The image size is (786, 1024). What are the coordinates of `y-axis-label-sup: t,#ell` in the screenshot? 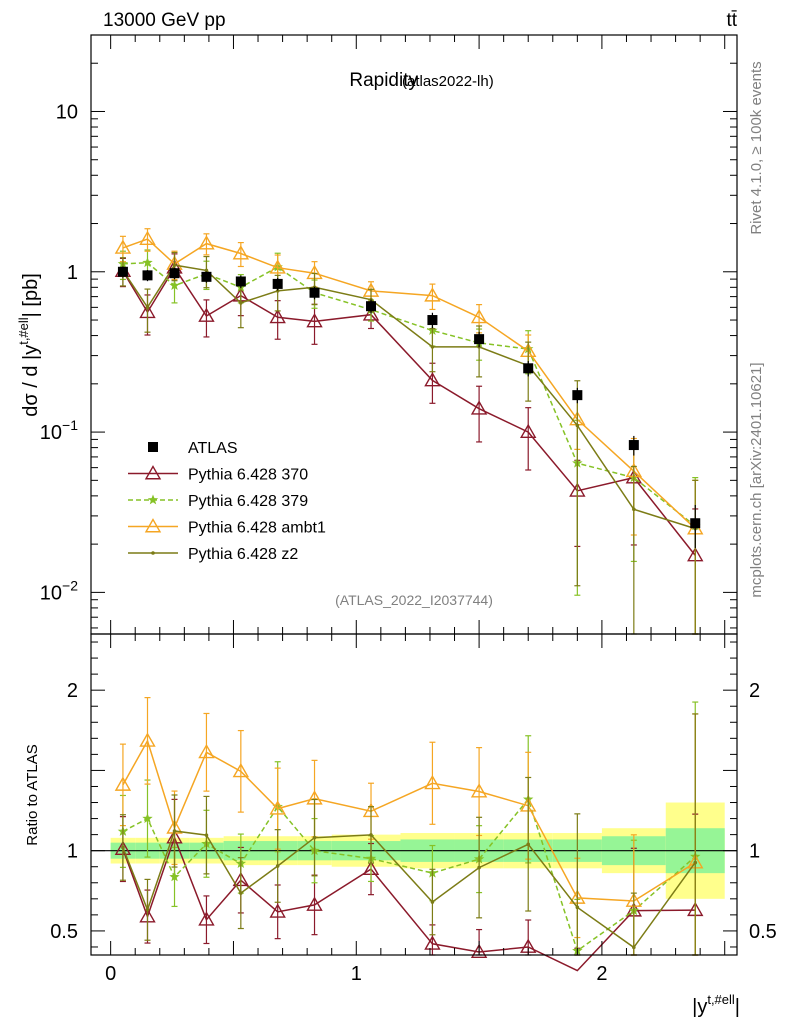 It's located at (23, 331).